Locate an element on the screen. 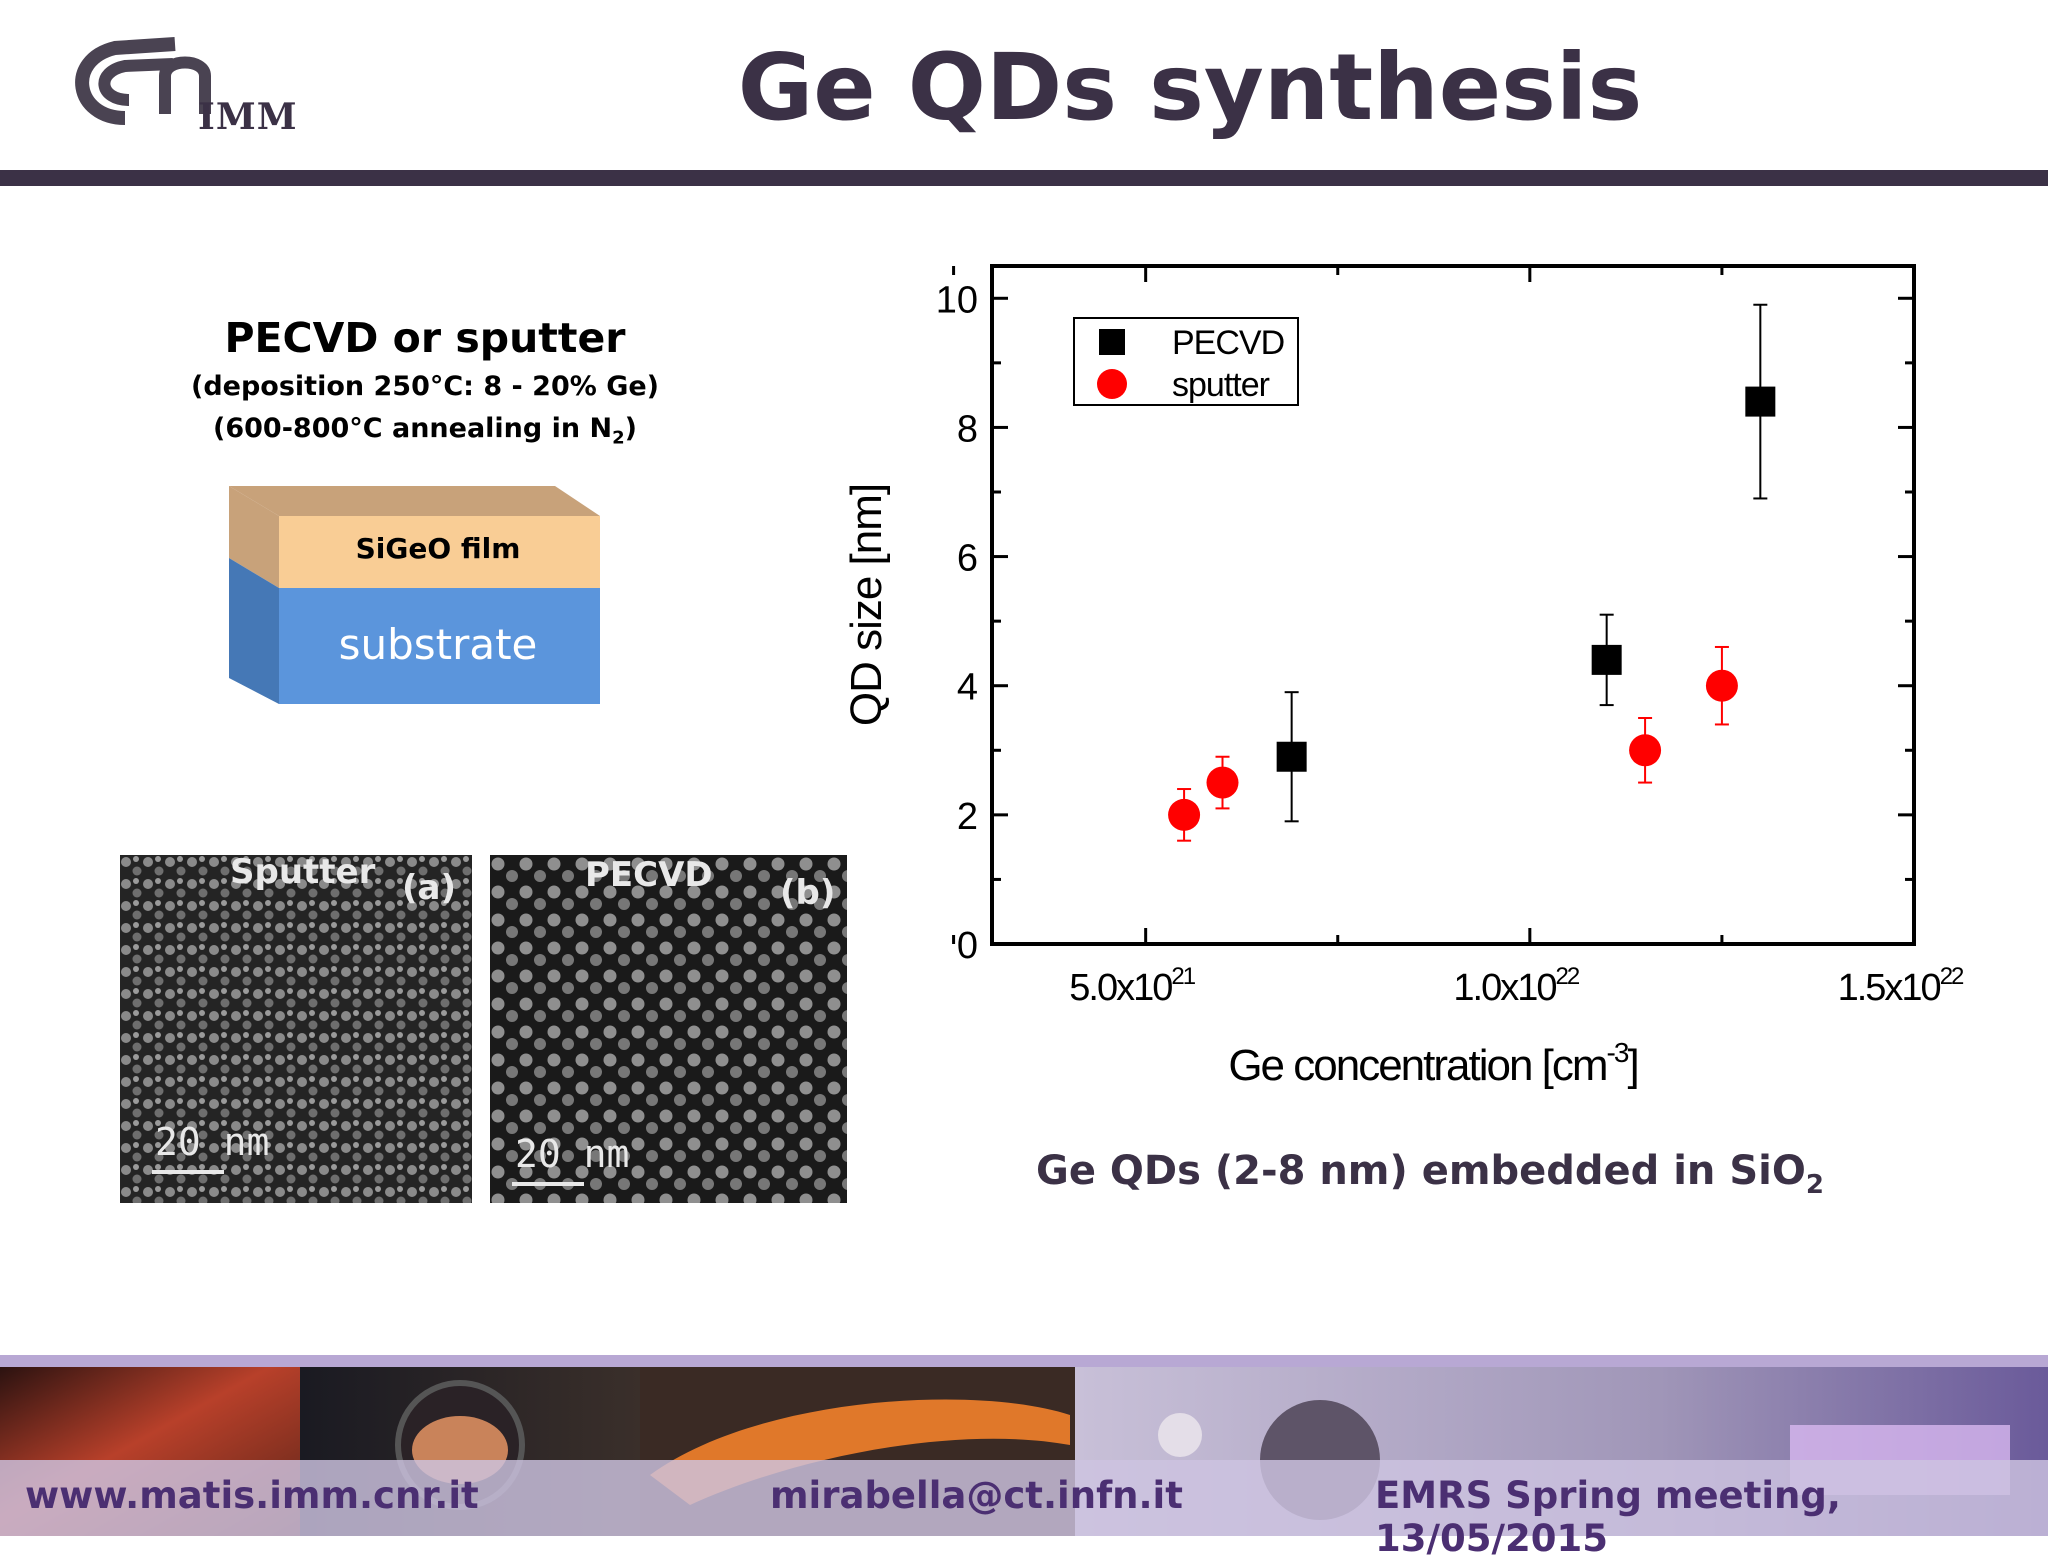 The image size is (2048, 1560). tem-tag-a: (a) is located at coordinates (429, 888).